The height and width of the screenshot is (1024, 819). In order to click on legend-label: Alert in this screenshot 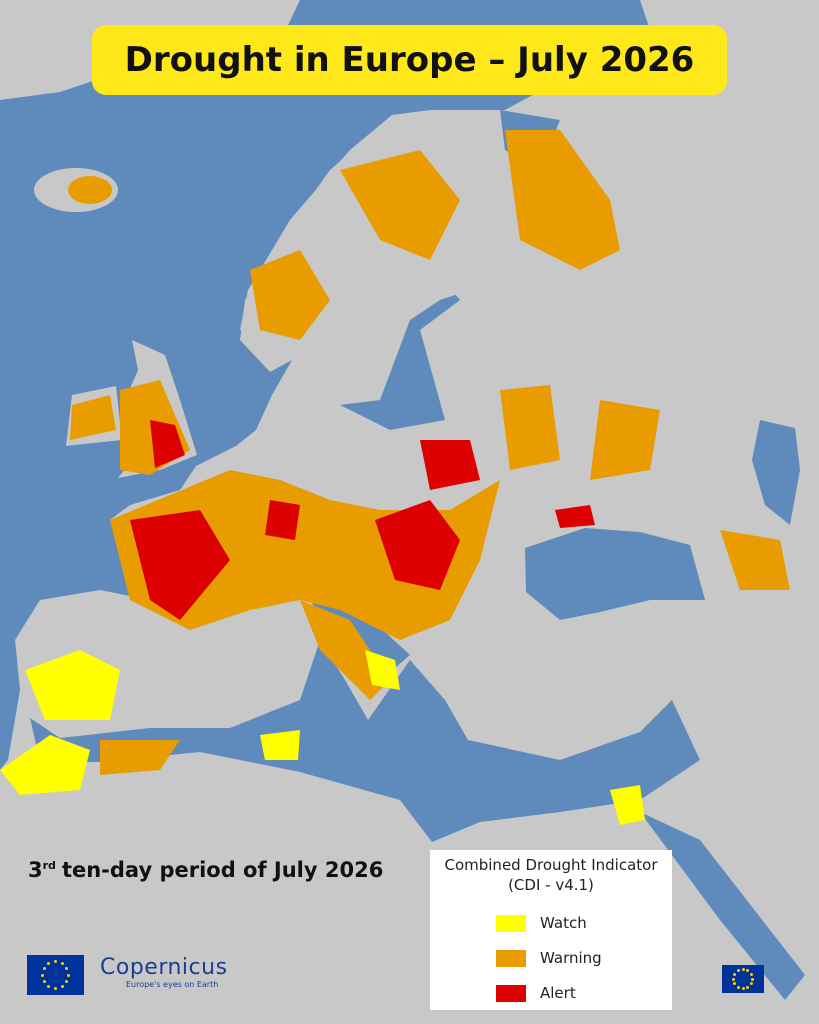, I will do `click(558, 993)`.